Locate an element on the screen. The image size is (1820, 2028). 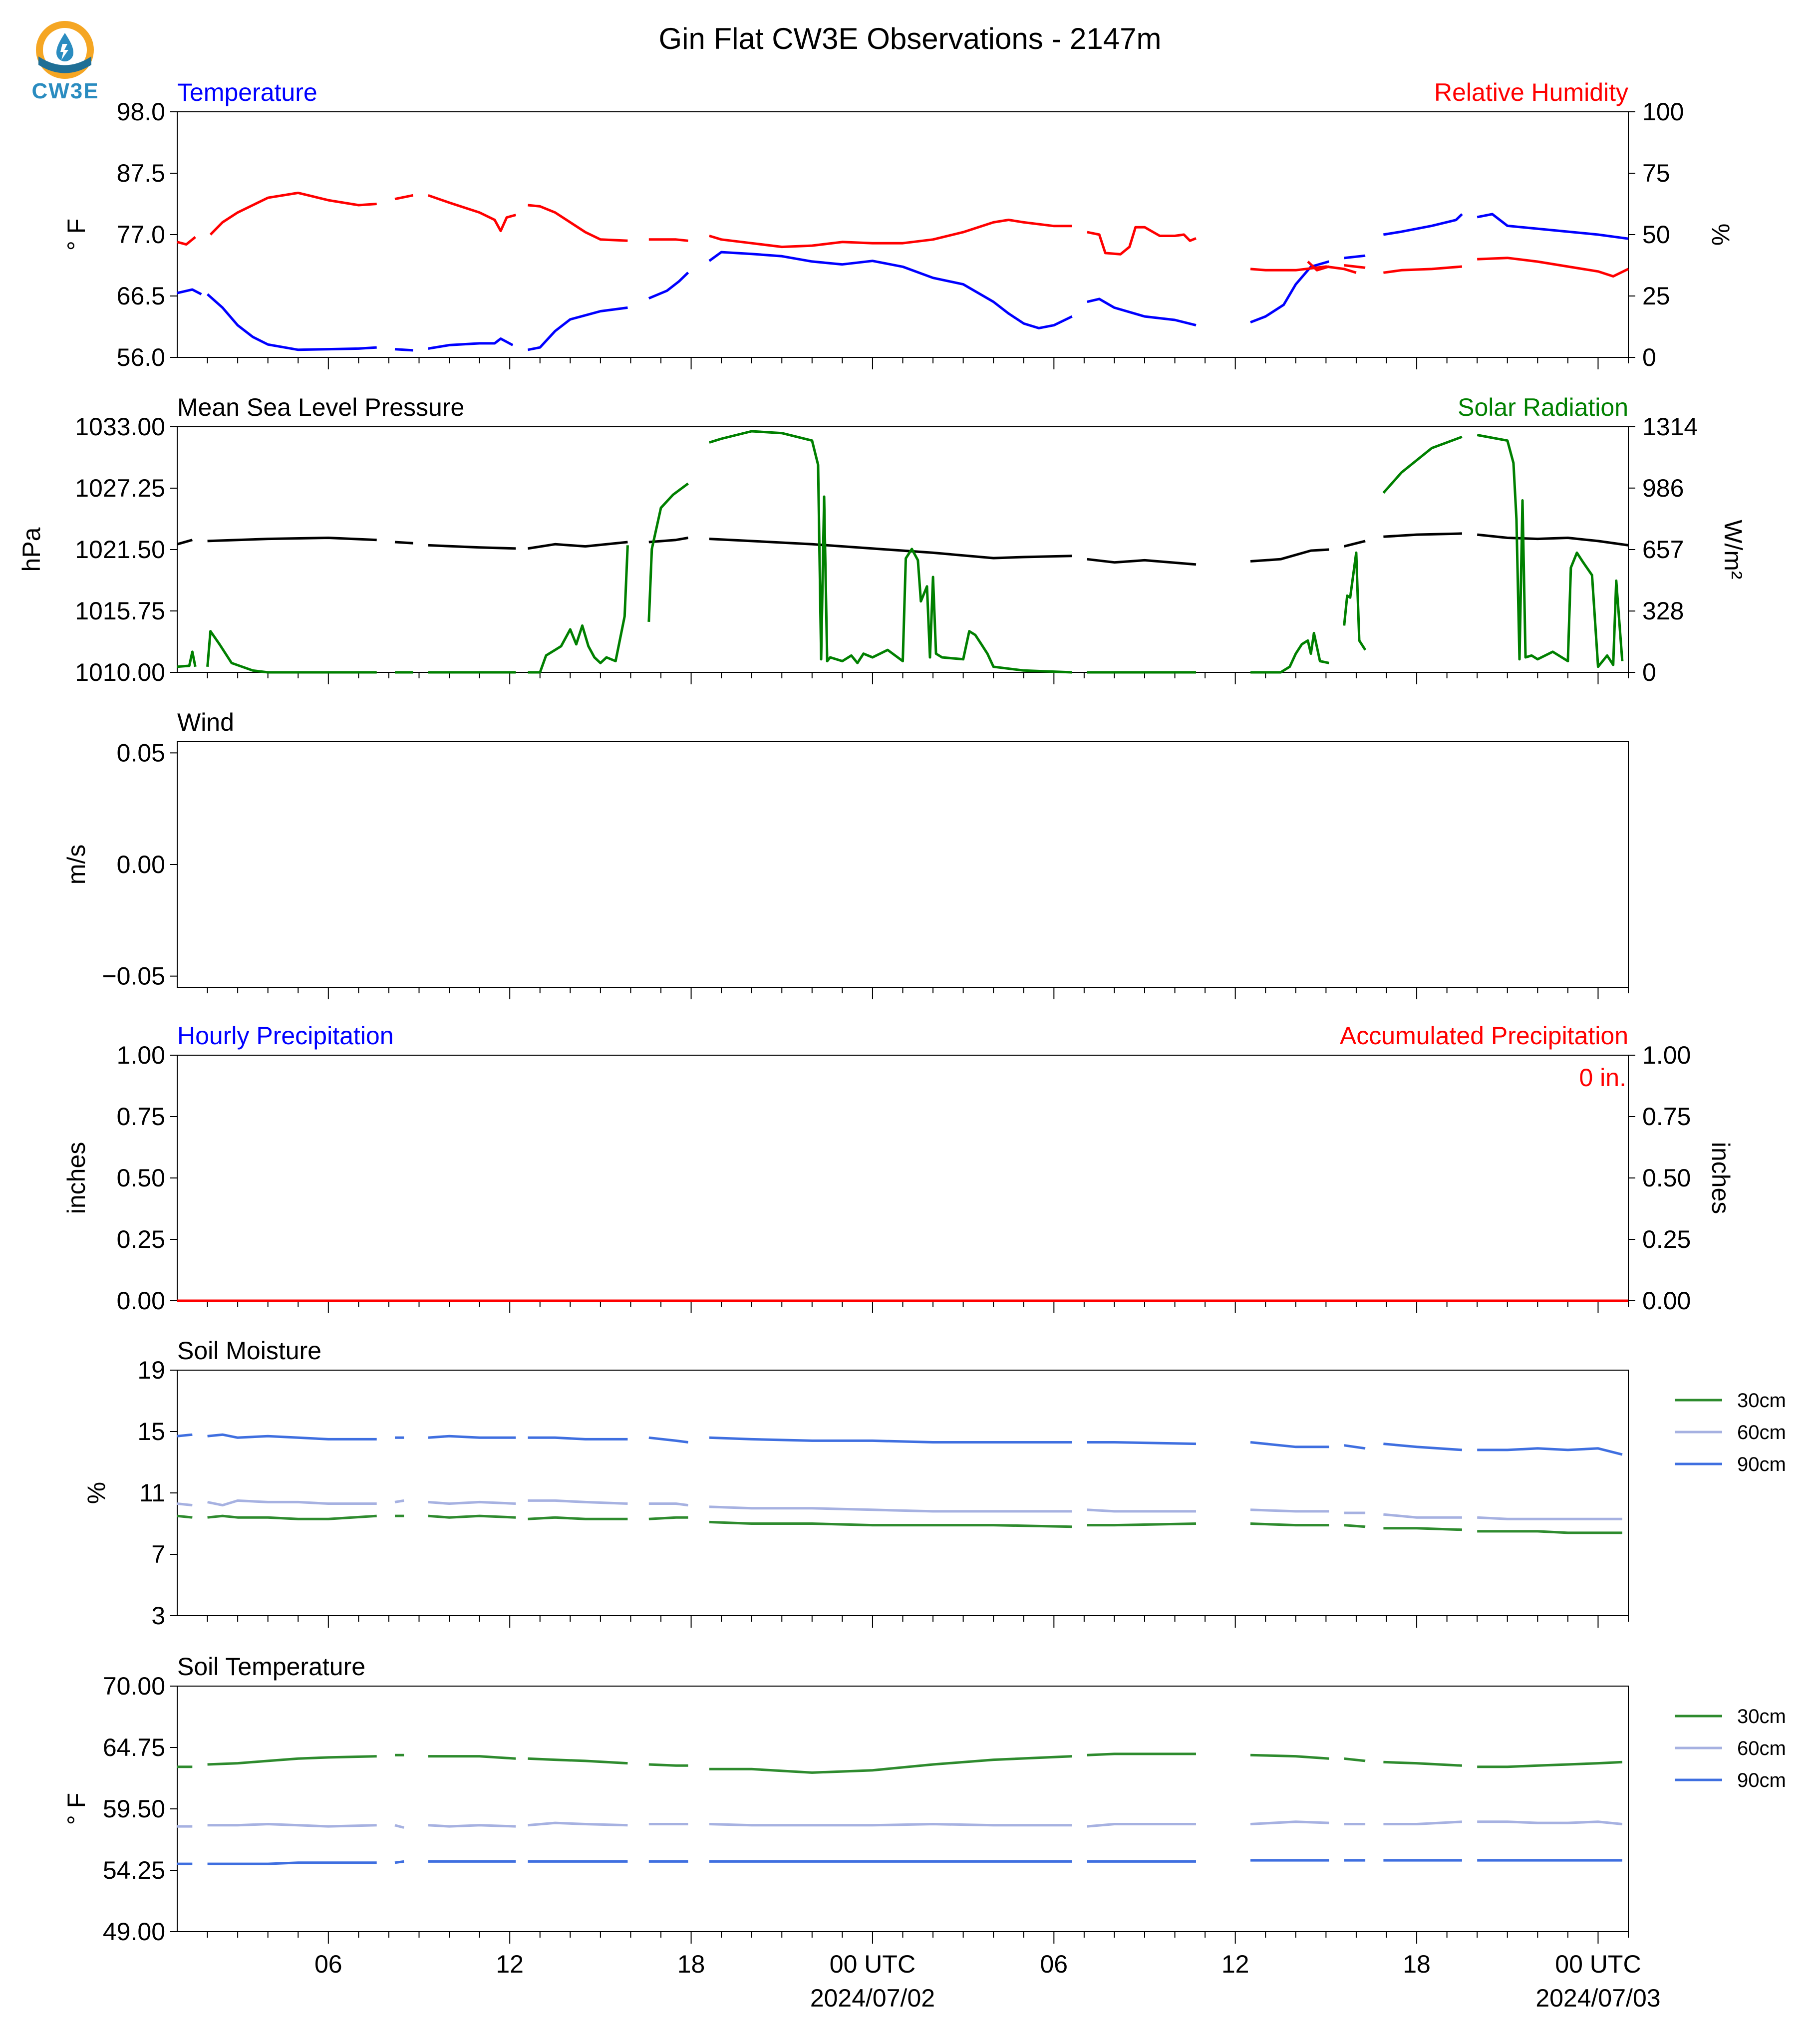
panel-title-left: Soil Temperature is located at coordinates (271, 1667).